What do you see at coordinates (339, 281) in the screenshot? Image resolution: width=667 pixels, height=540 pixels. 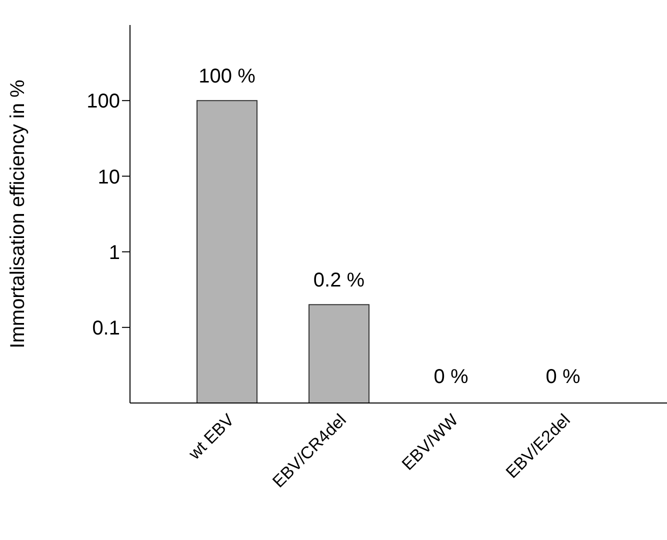 I see `data-label: 0.2 %` at bounding box center [339, 281].